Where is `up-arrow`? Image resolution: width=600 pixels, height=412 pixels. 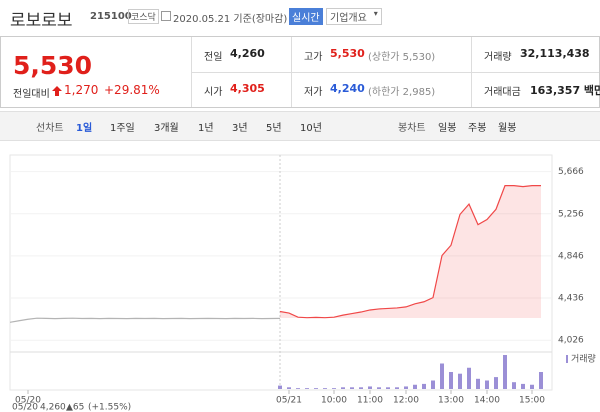
up-arrow is located at coordinates (57, 91).